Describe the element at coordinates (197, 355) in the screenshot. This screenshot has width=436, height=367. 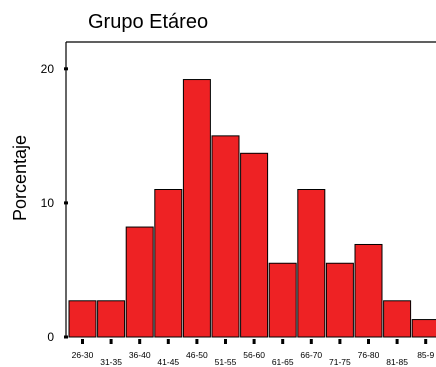
I see `x-tick-label: 46-50` at that location.